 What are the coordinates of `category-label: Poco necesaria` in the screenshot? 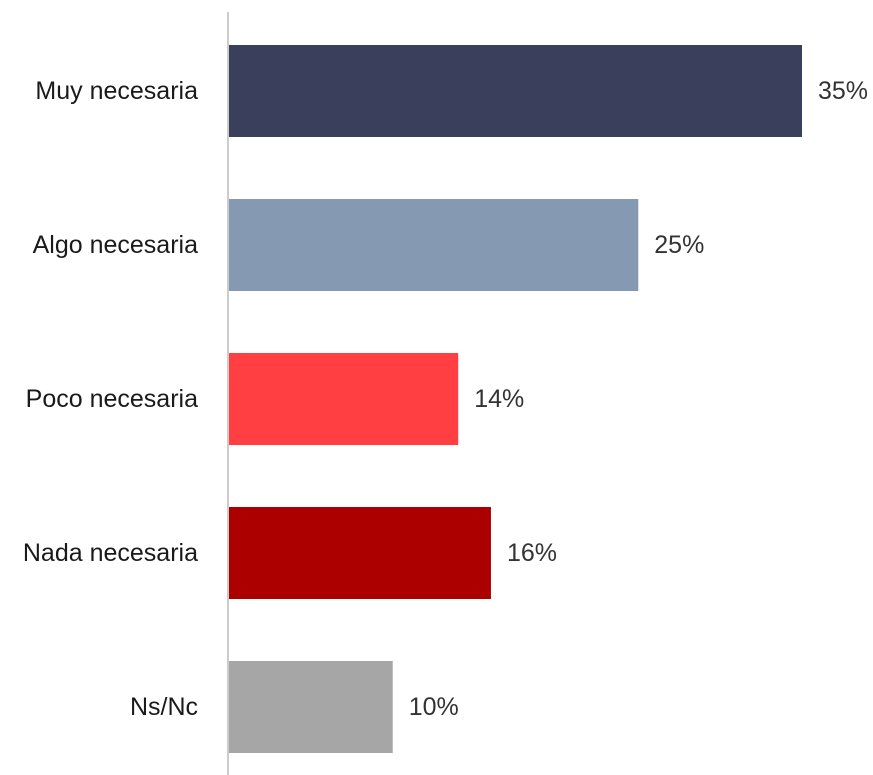 It's located at (112, 399).